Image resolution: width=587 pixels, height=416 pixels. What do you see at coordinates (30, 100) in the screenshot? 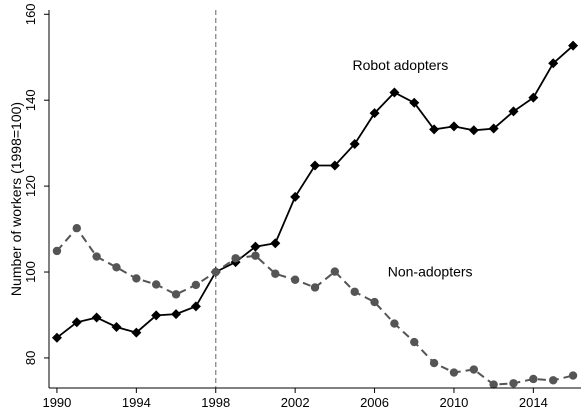
I see `y-tick-label-140: 140` at bounding box center [30, 100].